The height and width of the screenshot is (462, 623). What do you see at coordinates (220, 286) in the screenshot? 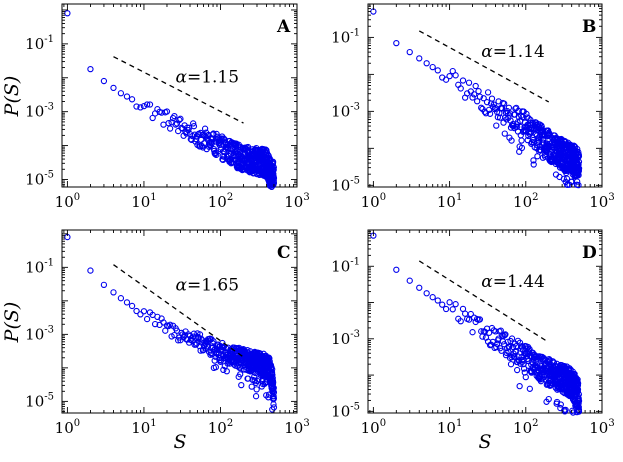
I see `alpha-value: 1.65` at bounding box center [220, 286].